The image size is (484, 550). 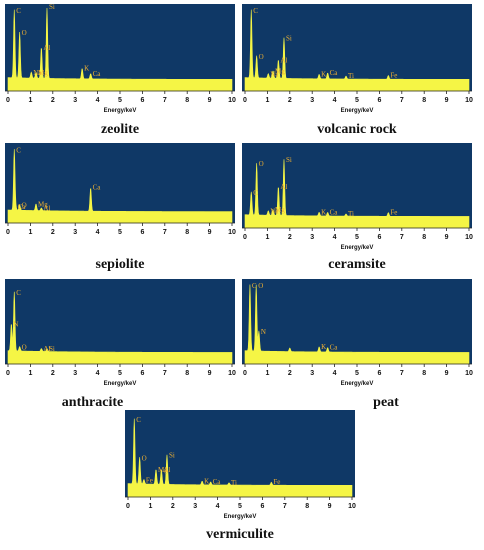 I want to click on x-tick-label: 5, so click(x=357, y=237).